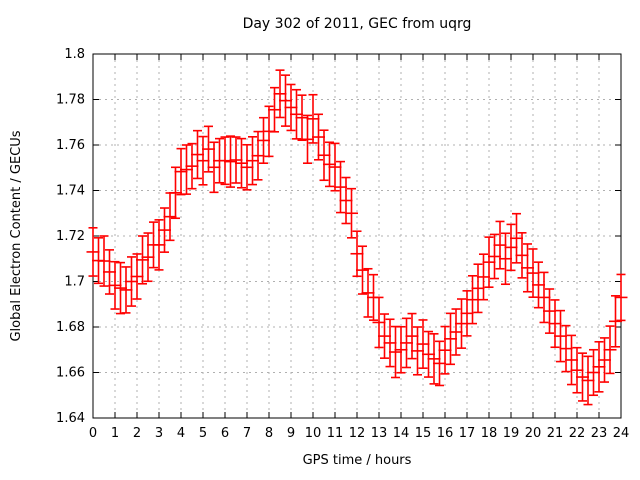 Image resolution: width=640 pixels, height=480 pixels. What do you see at coordinates (445, 433) in the screenshot?
I see `x-tick-label: 16` at bounding box center [445, 433].